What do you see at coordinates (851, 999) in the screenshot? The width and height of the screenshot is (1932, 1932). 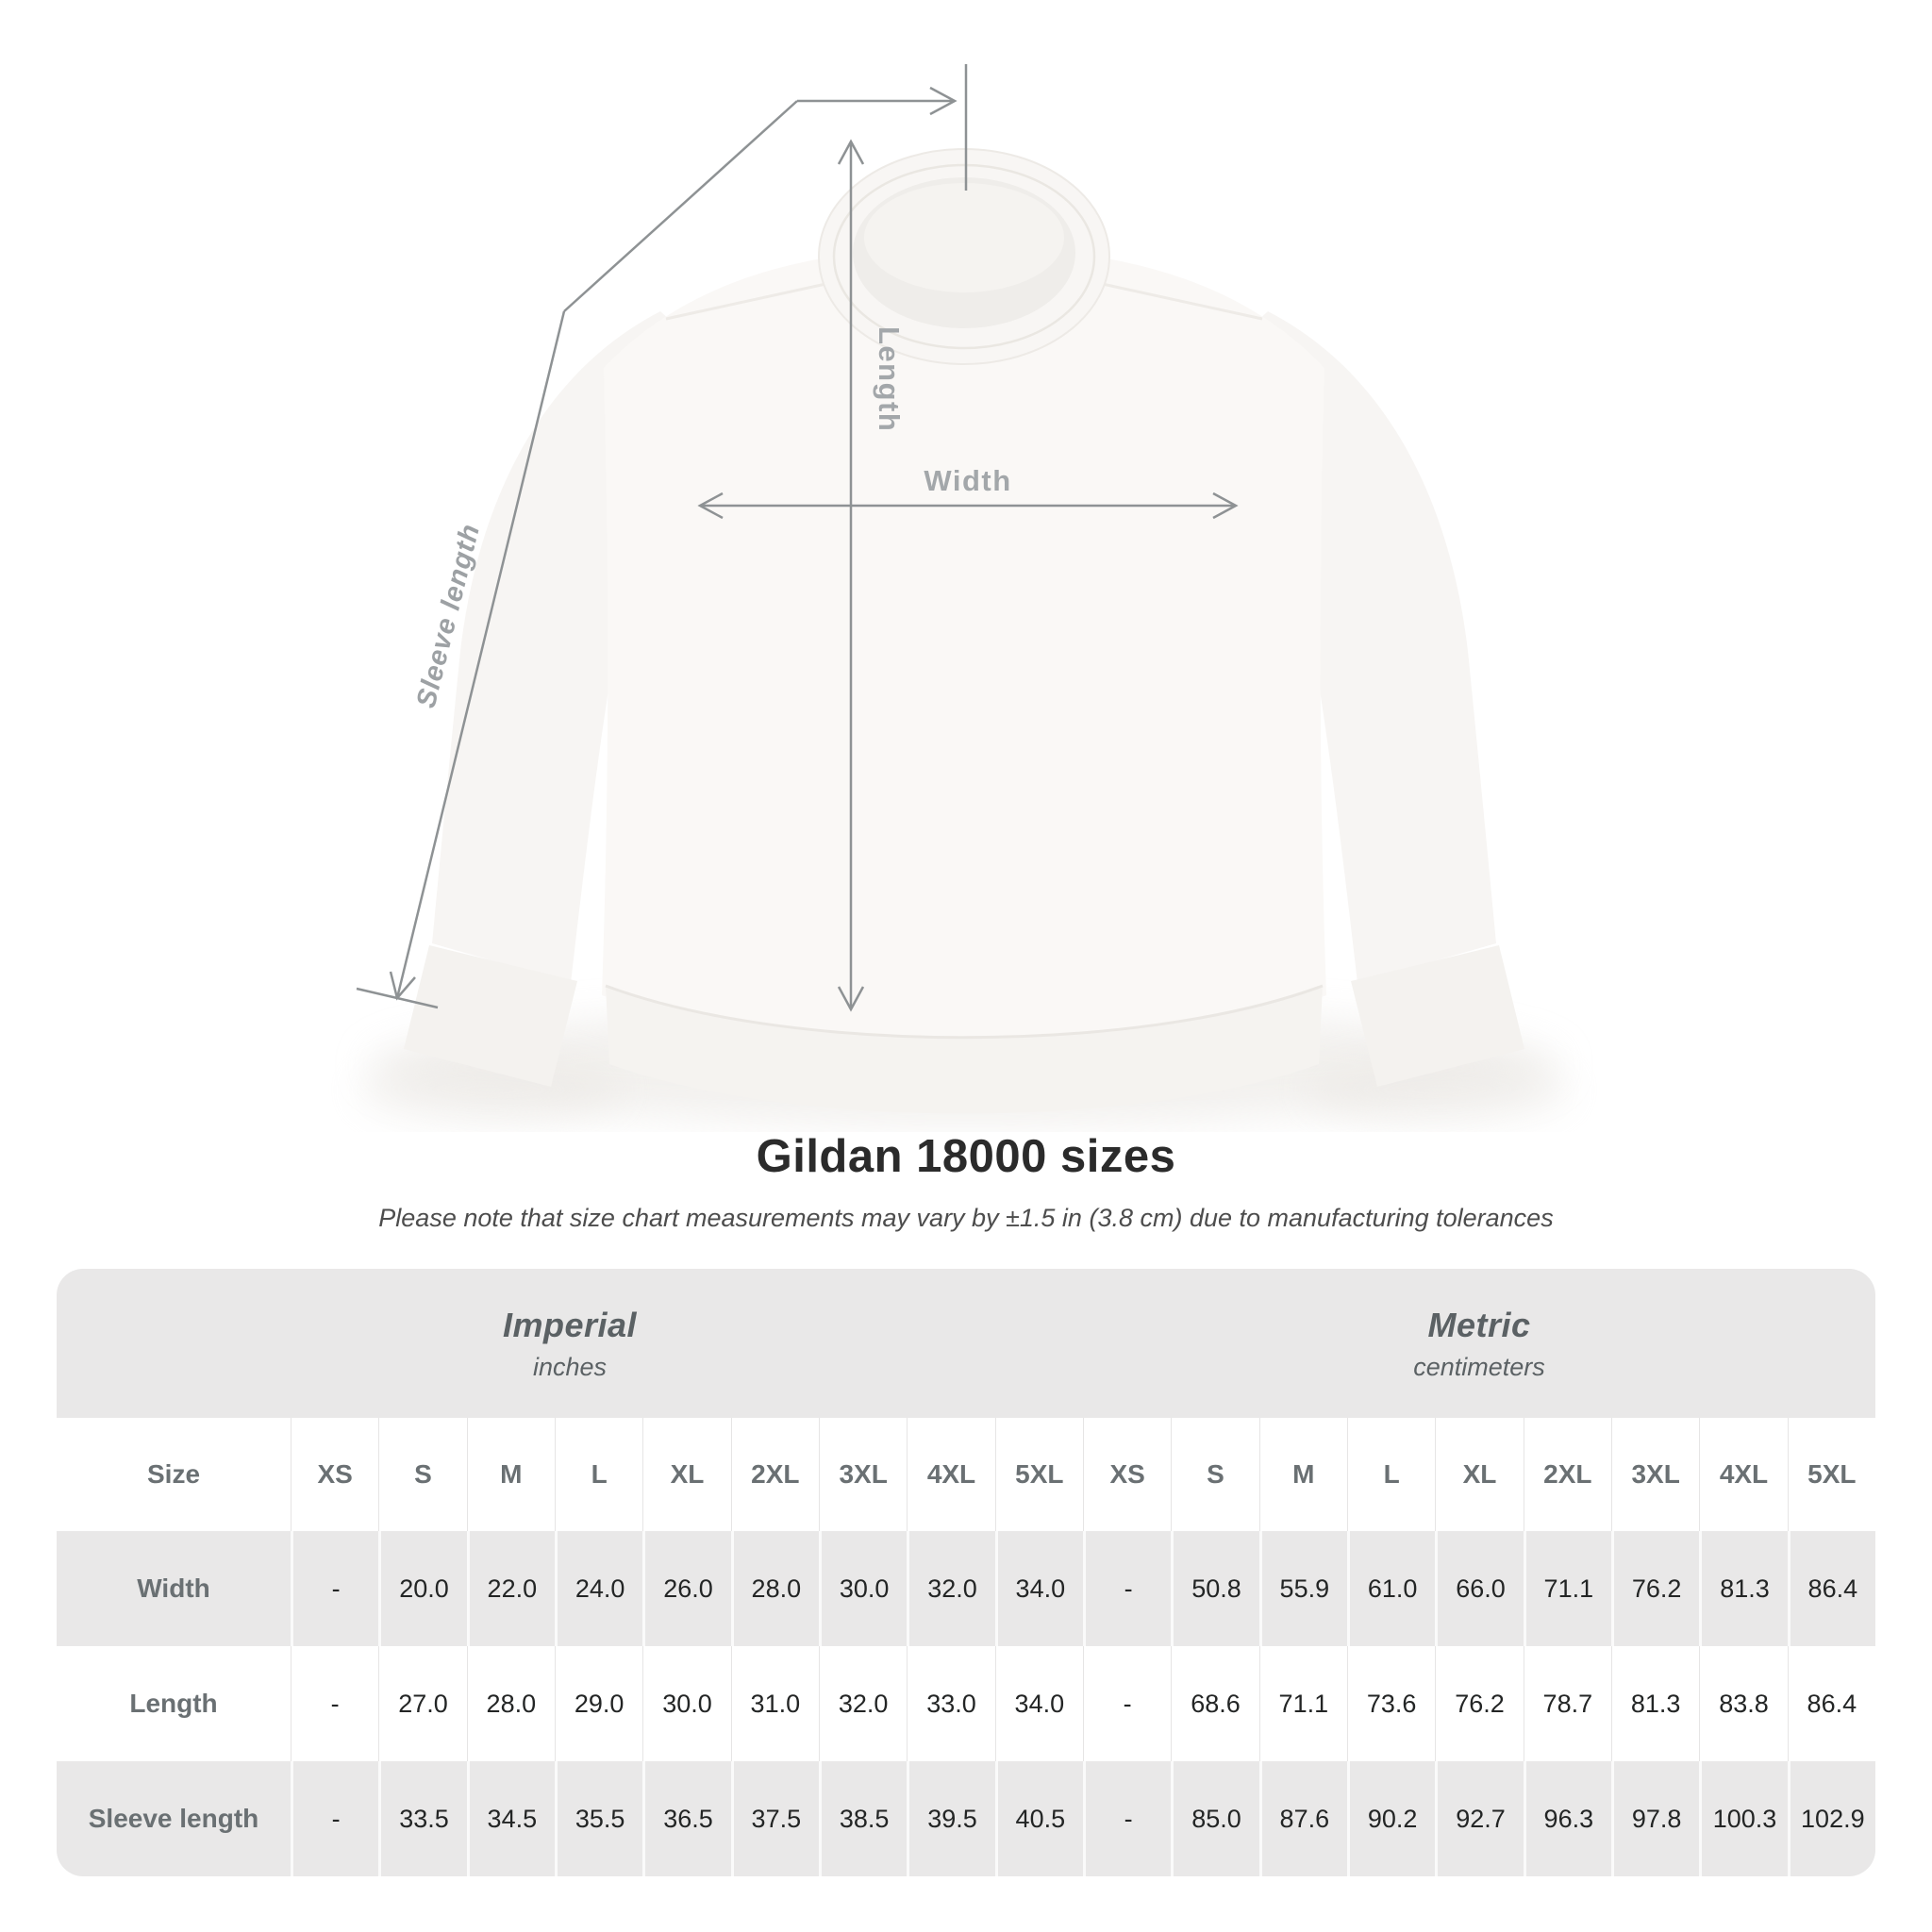 I see `arrow-down-icon` at bounding box center [851, 999].